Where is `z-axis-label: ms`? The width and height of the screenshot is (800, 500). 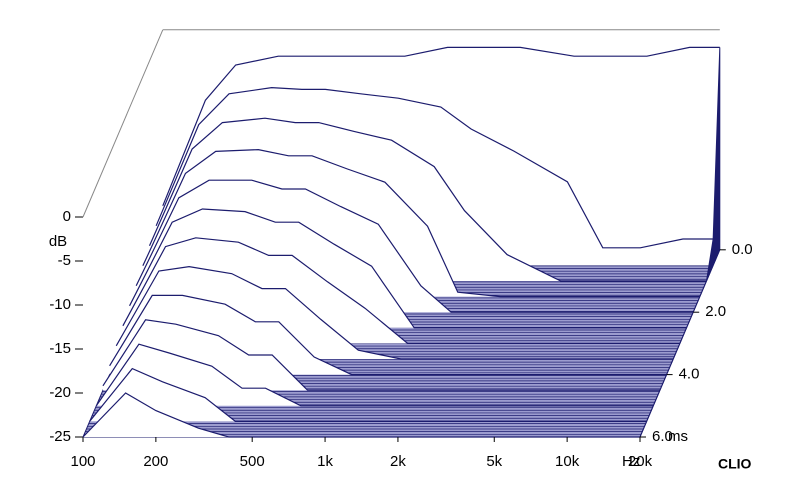 z-axis-label: ms is located at coordinates (678, 436).